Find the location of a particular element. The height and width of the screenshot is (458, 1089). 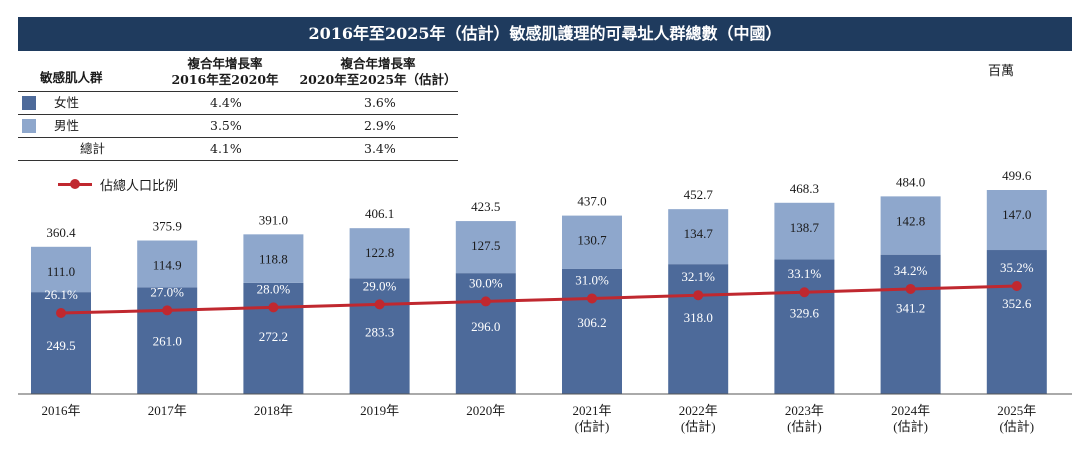

data-label-ratio: 26.1% is located at coordinates (61, 294).